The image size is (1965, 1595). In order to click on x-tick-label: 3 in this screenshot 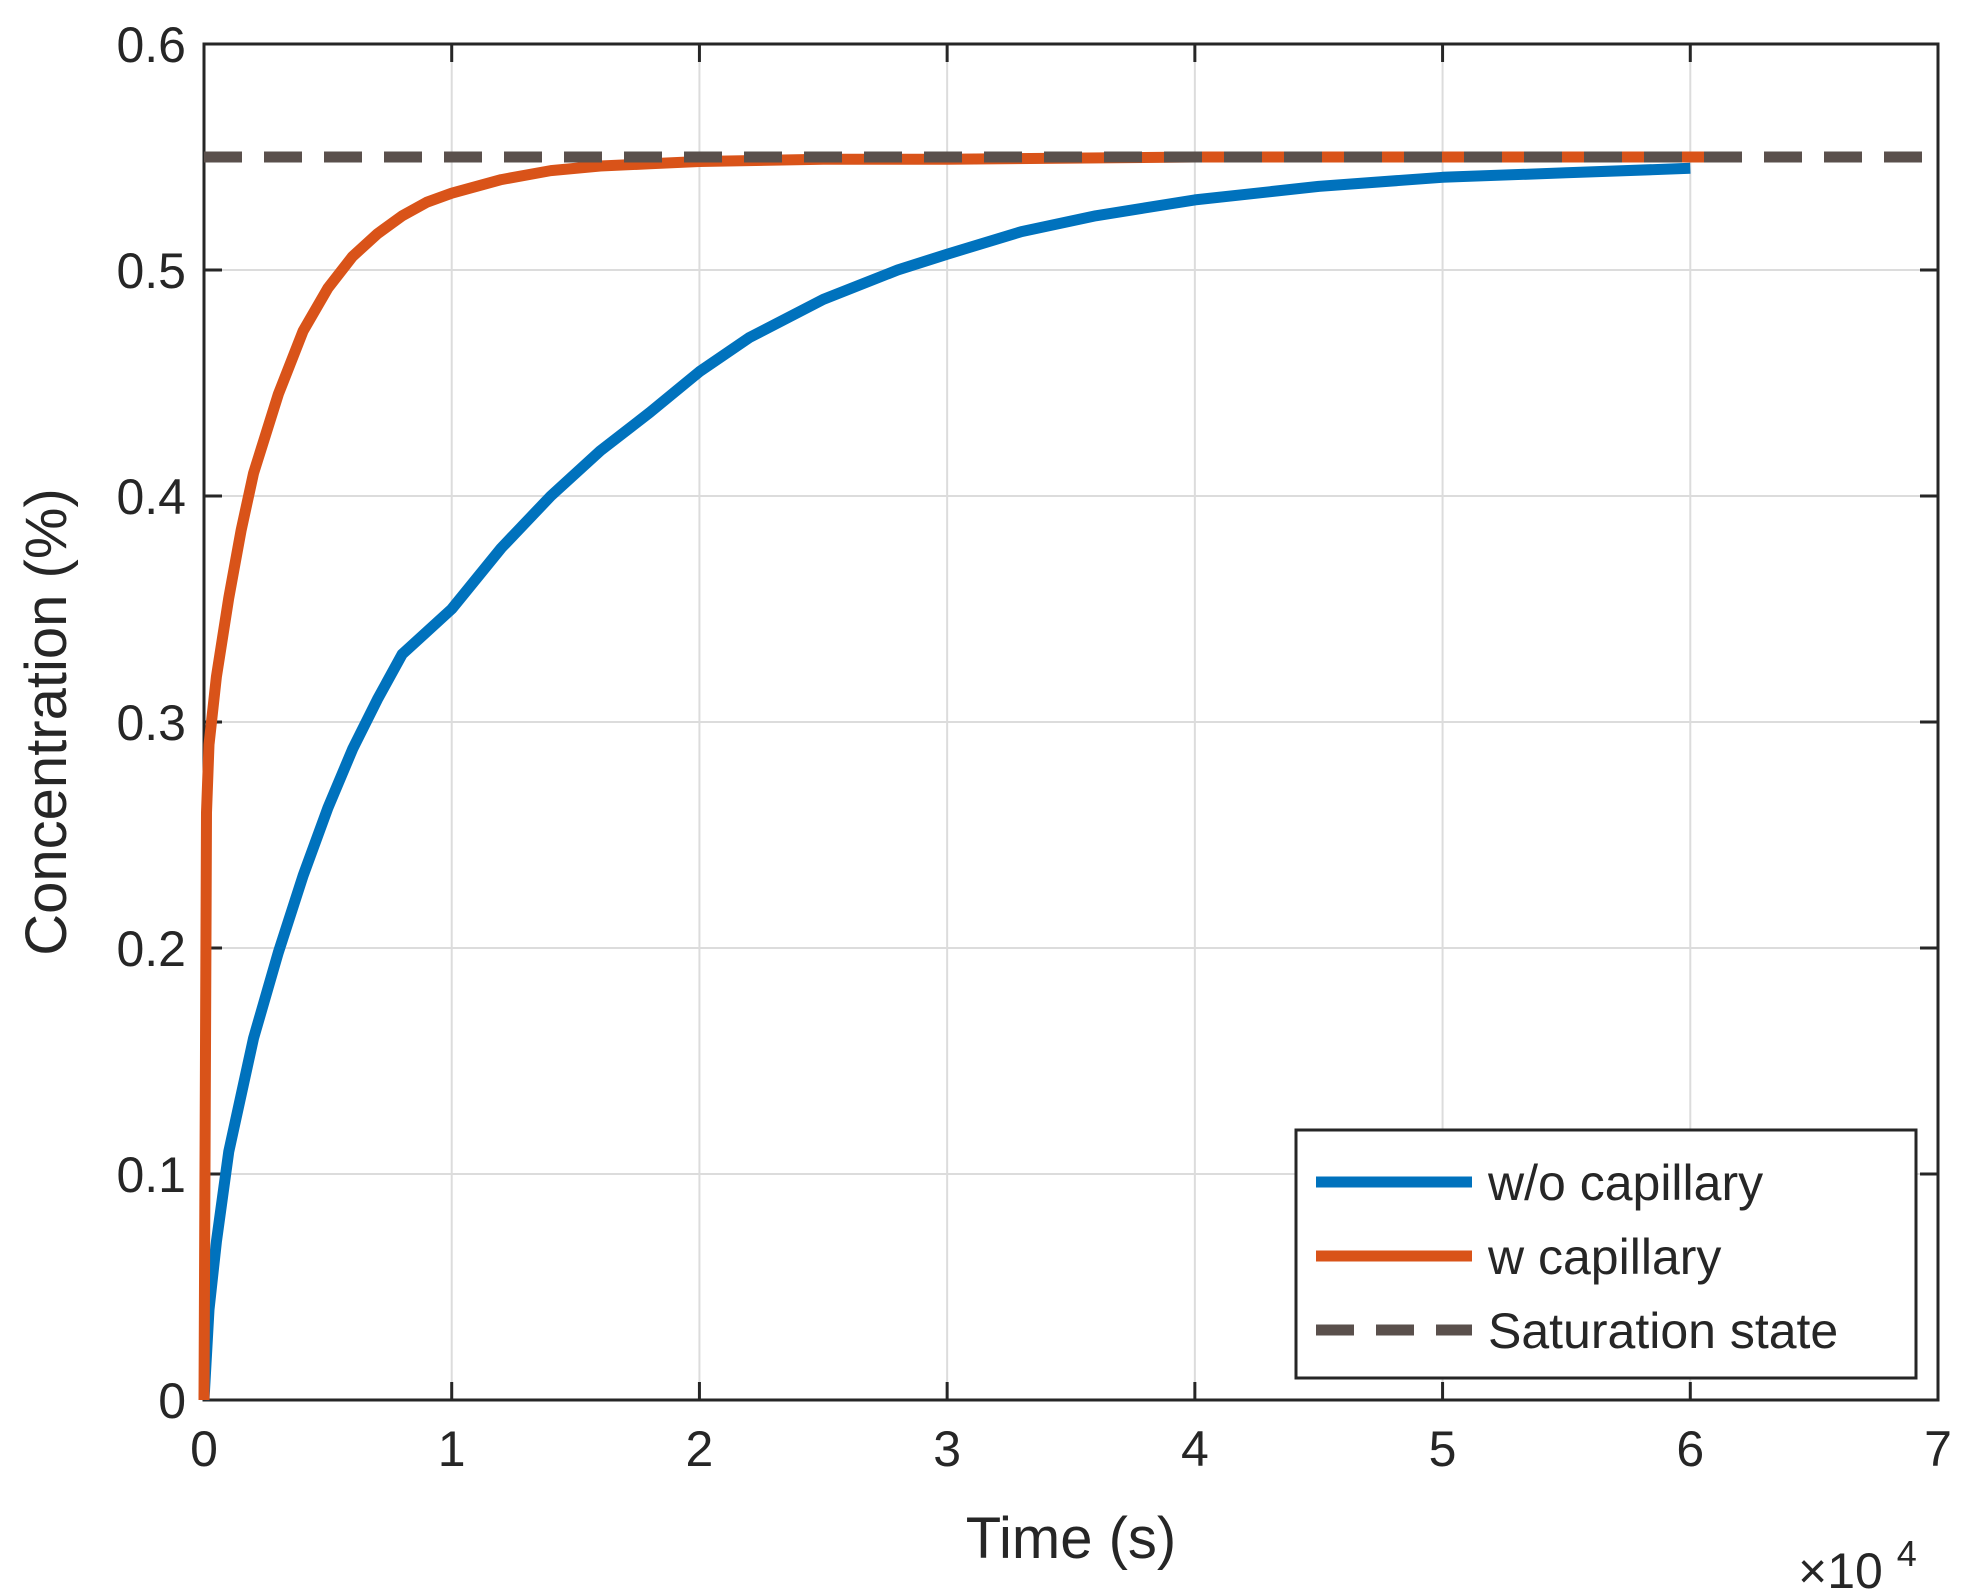, I will do `click(947, 1449)`.